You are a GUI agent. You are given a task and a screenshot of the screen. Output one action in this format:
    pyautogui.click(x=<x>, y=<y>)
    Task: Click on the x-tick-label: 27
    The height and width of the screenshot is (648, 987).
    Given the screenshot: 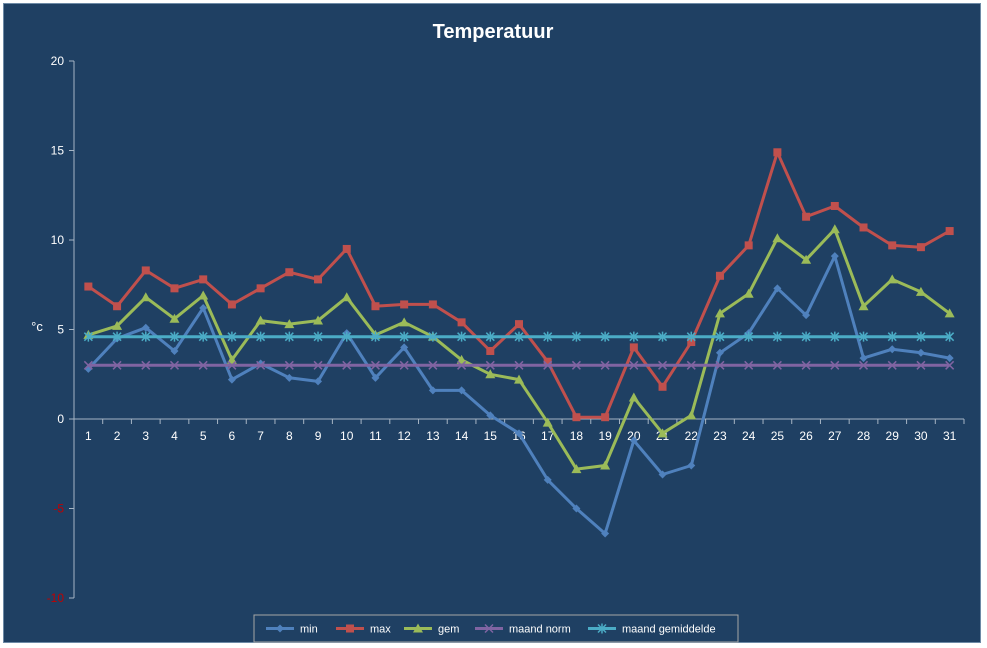 What is the action you would take?
    pyautogui.click(x=835, y=436)
    